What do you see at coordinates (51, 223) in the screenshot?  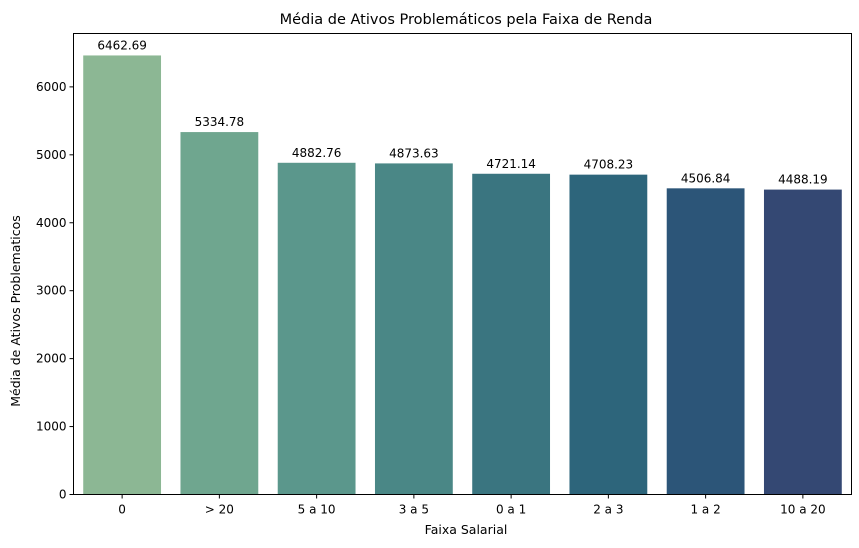 I see `y-tick-label: 4000` at bounding box center [51, 223].